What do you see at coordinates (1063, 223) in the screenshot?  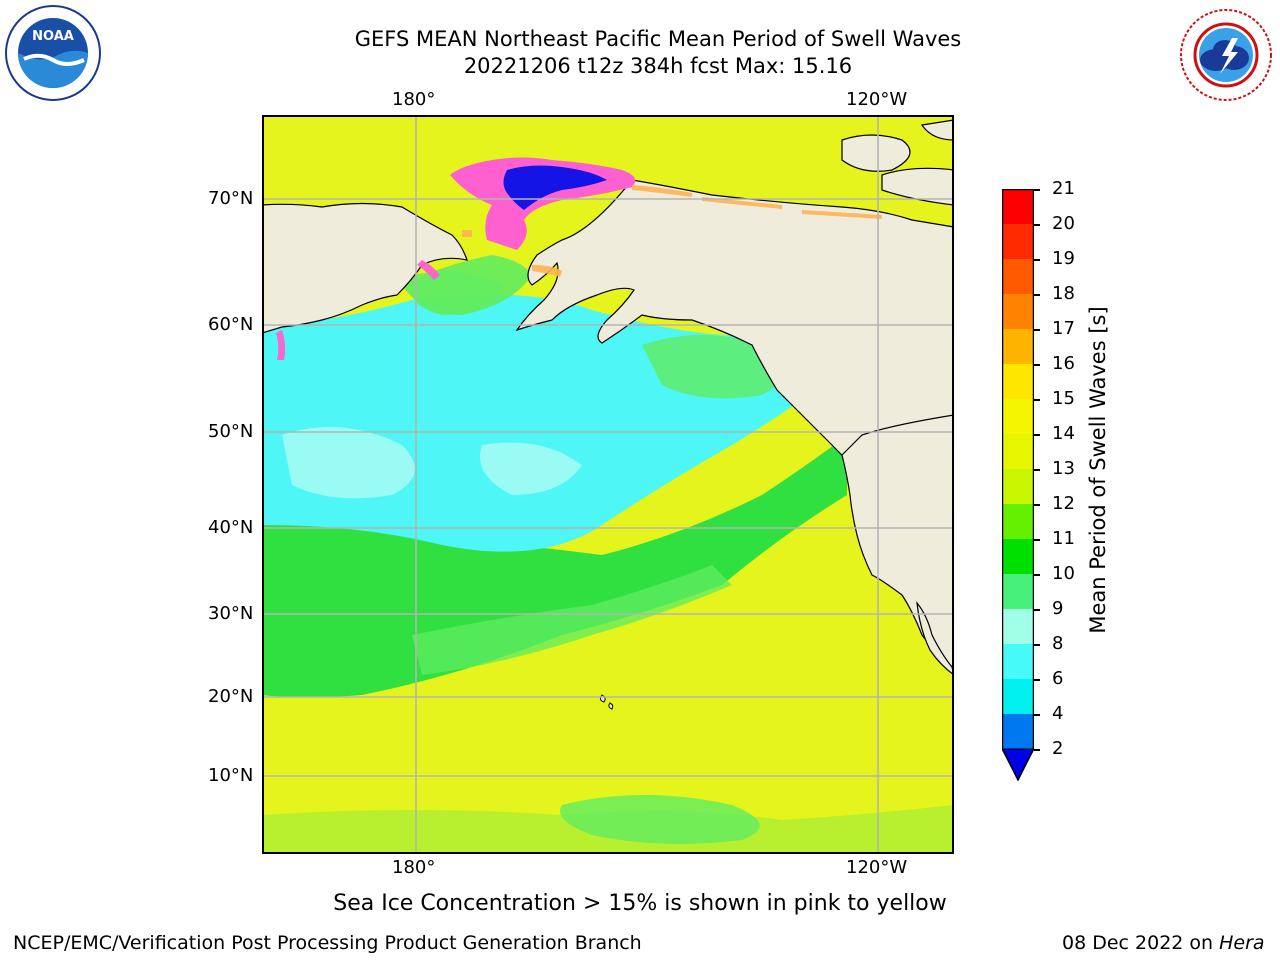 I see `colorbar-tick-label: 20` at bounding box center [1063, 223].